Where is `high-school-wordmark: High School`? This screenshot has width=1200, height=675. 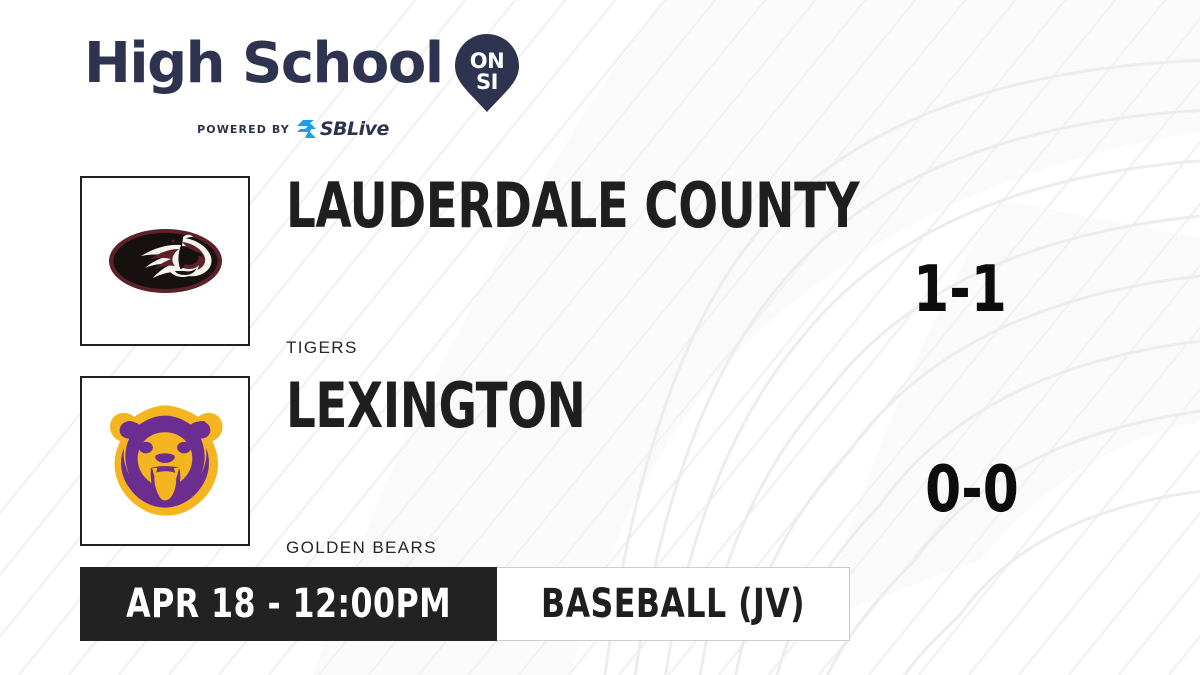
high-school-wordmark: High School is located at coordinates (264, 63).